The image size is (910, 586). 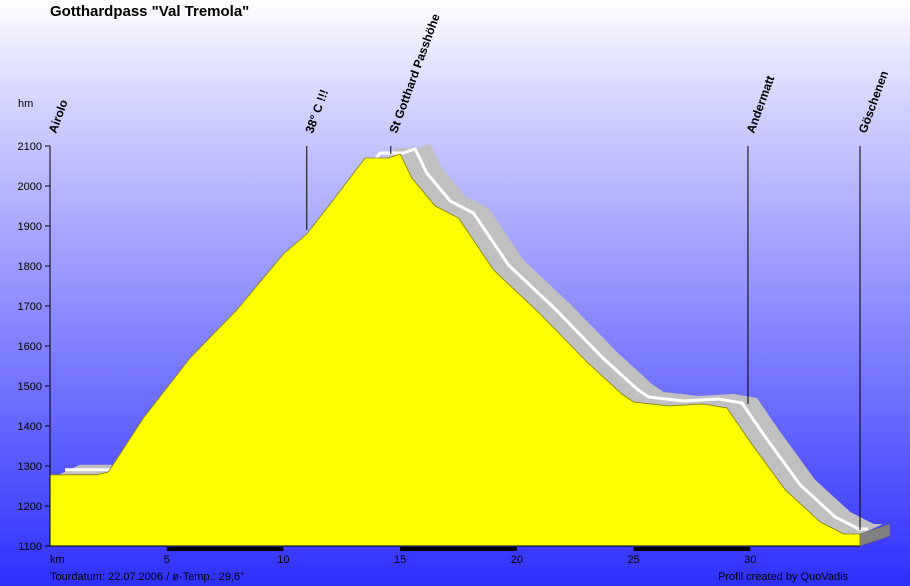 I want to click on y-tick-label: 1300, so click(x=30, y=467).